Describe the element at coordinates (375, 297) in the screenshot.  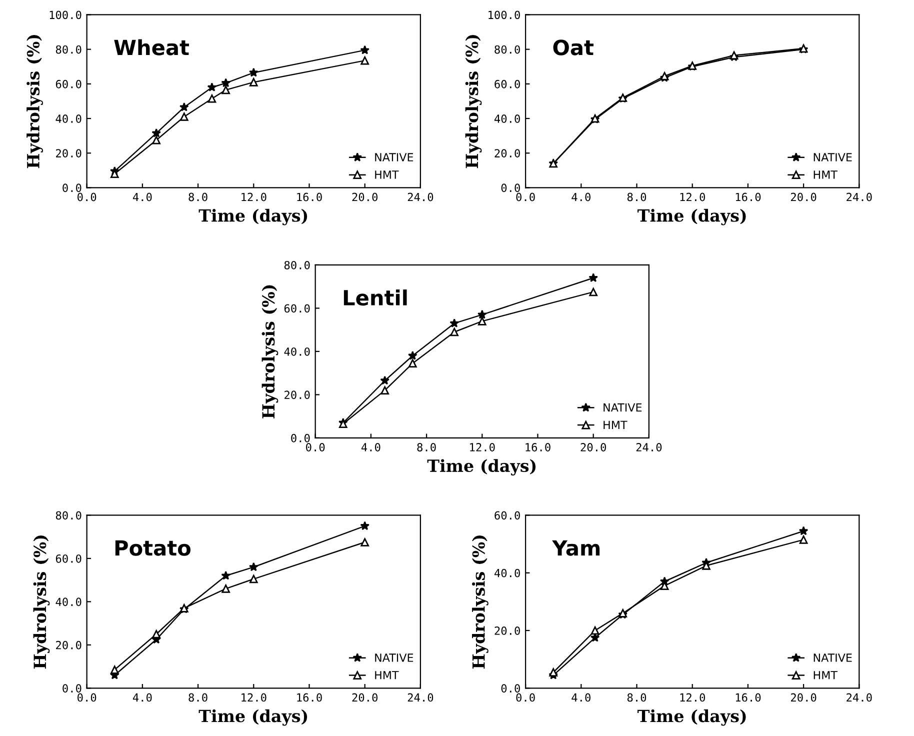
I see `text: Lentil` at that location.